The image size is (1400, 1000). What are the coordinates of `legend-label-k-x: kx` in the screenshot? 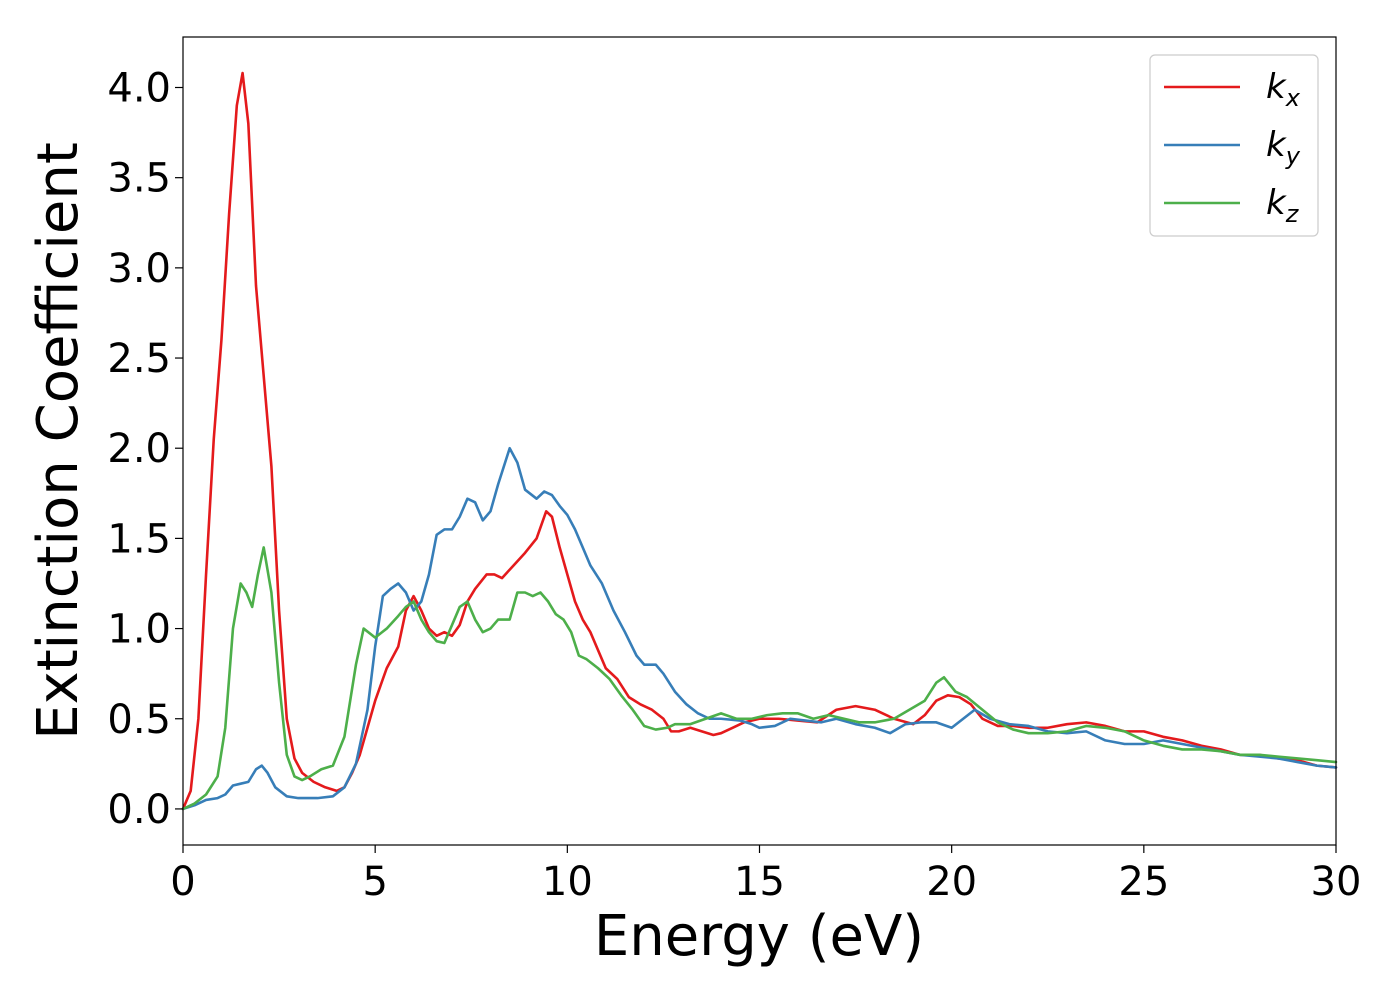 It's located at (1283, 89).